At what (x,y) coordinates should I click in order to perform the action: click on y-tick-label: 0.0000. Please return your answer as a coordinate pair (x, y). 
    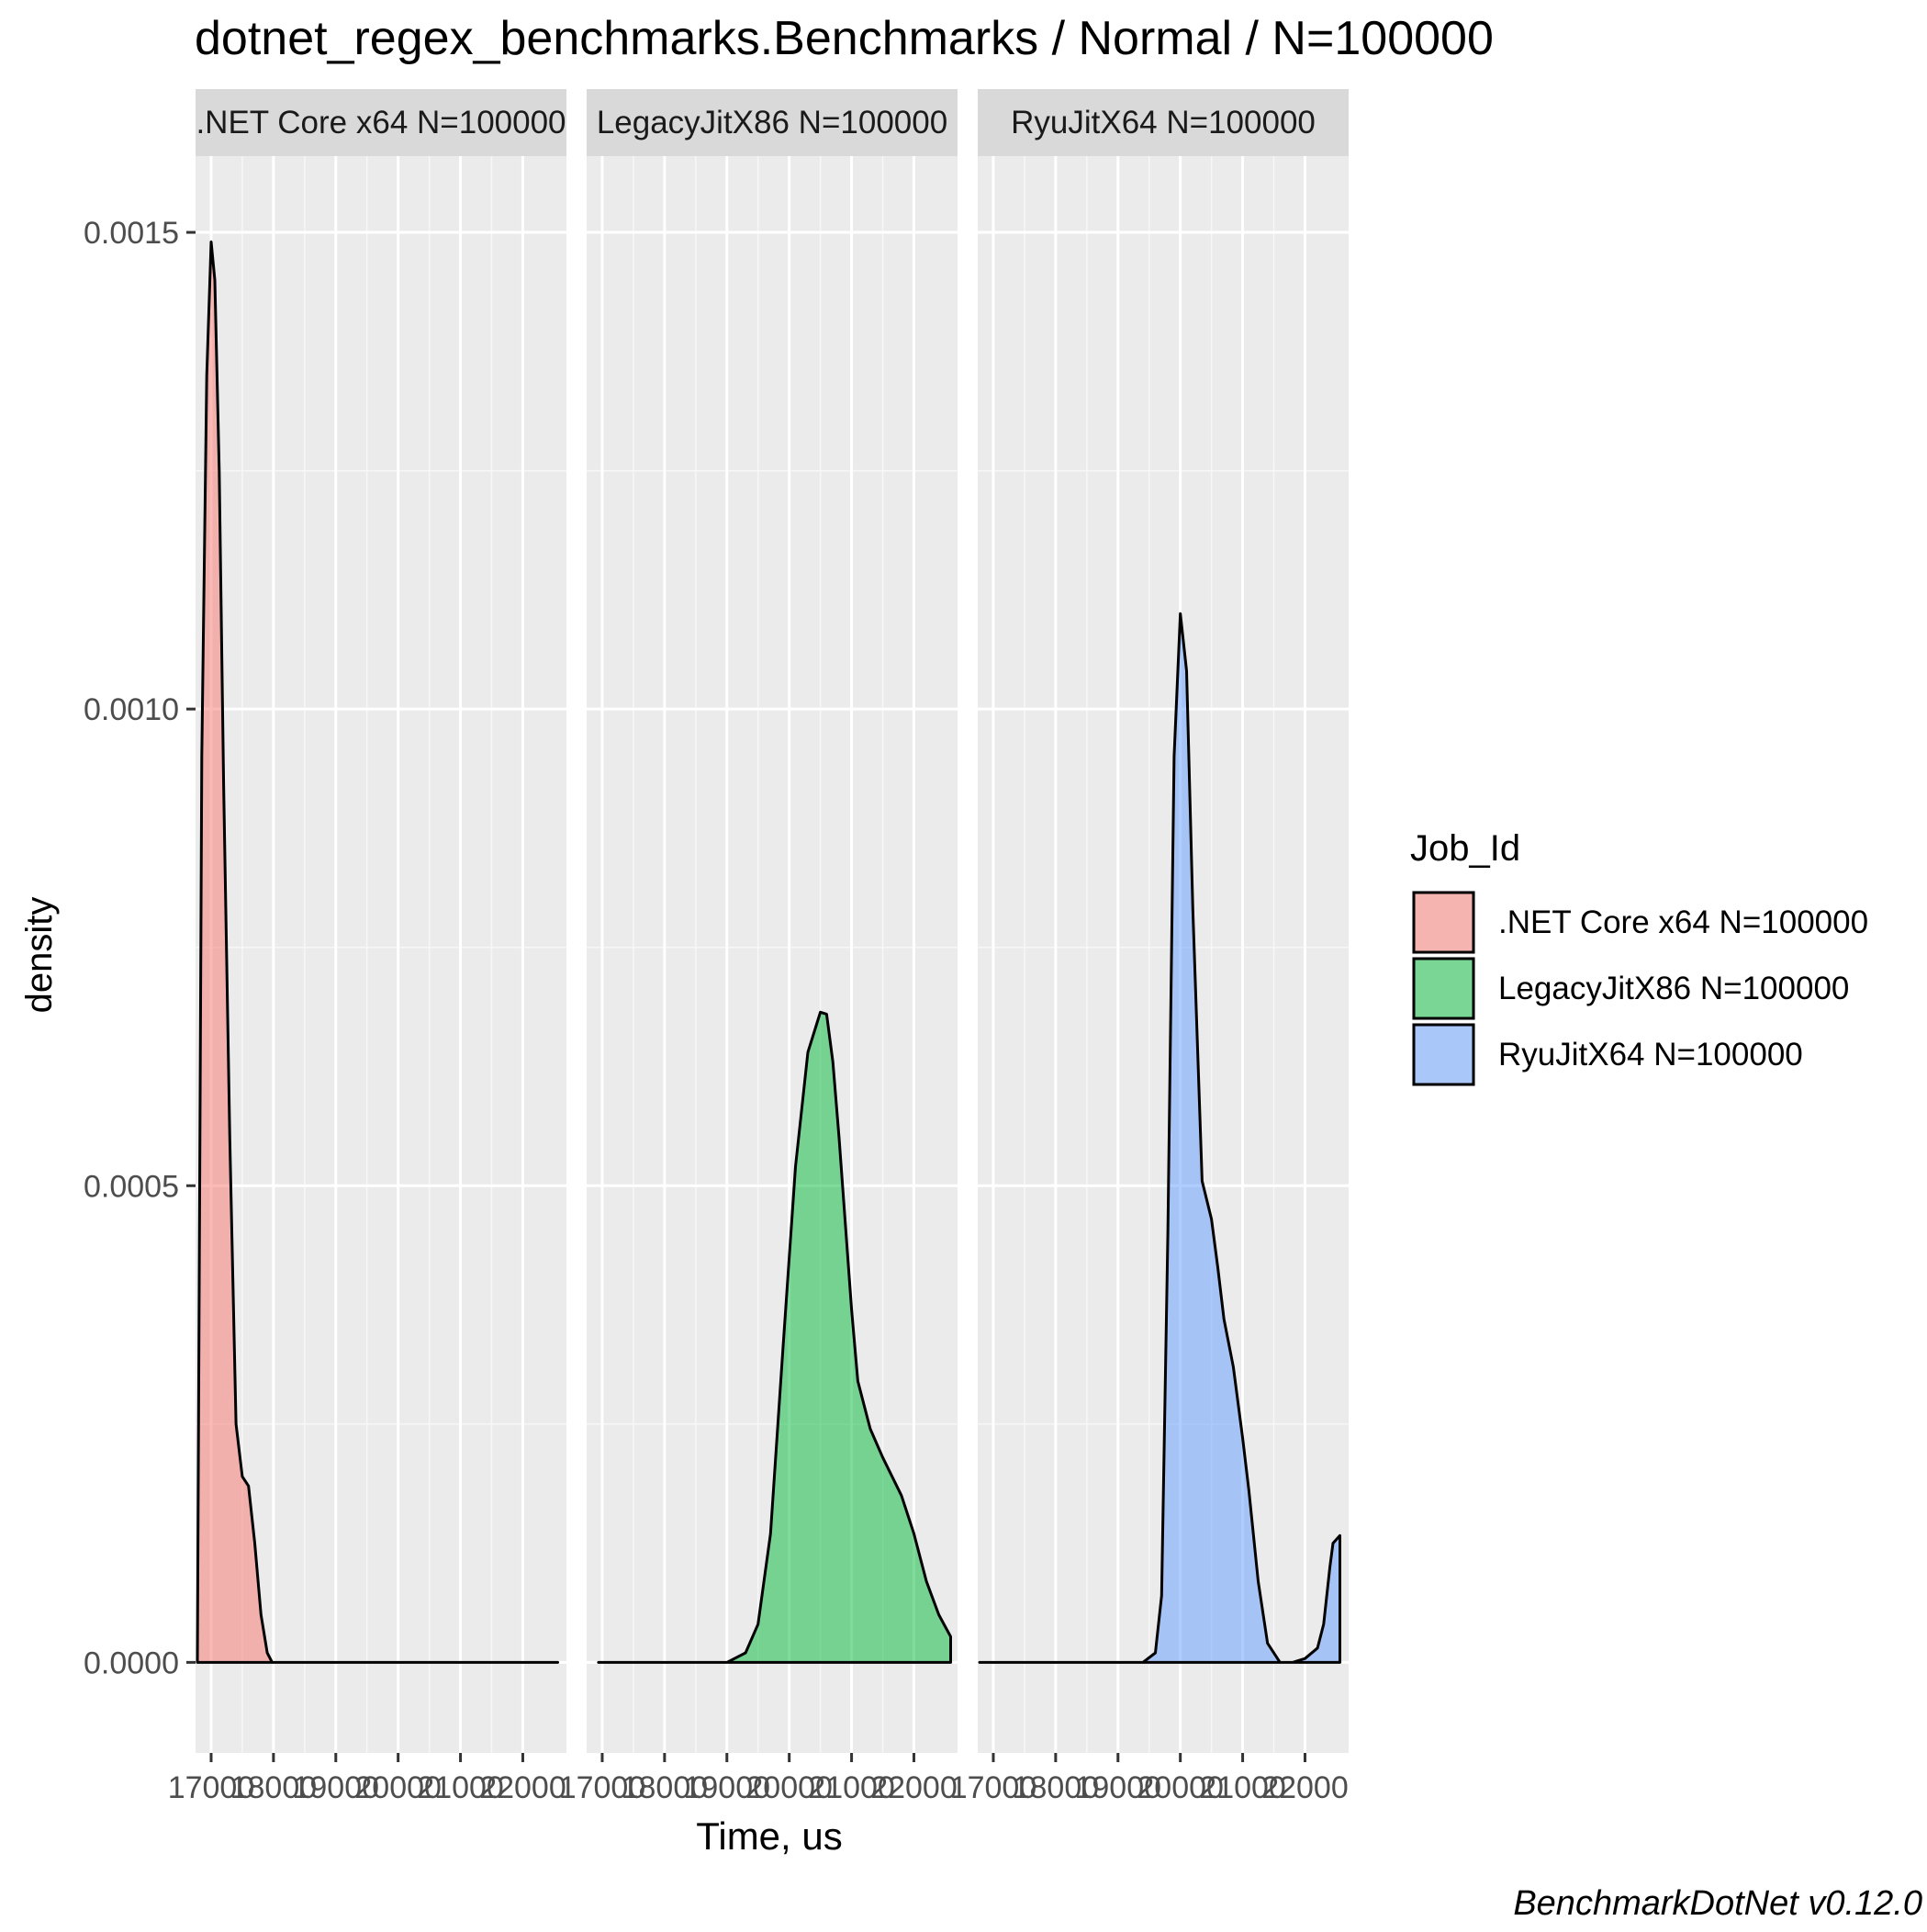
    Looking at the image, I should click on (132, 1663).